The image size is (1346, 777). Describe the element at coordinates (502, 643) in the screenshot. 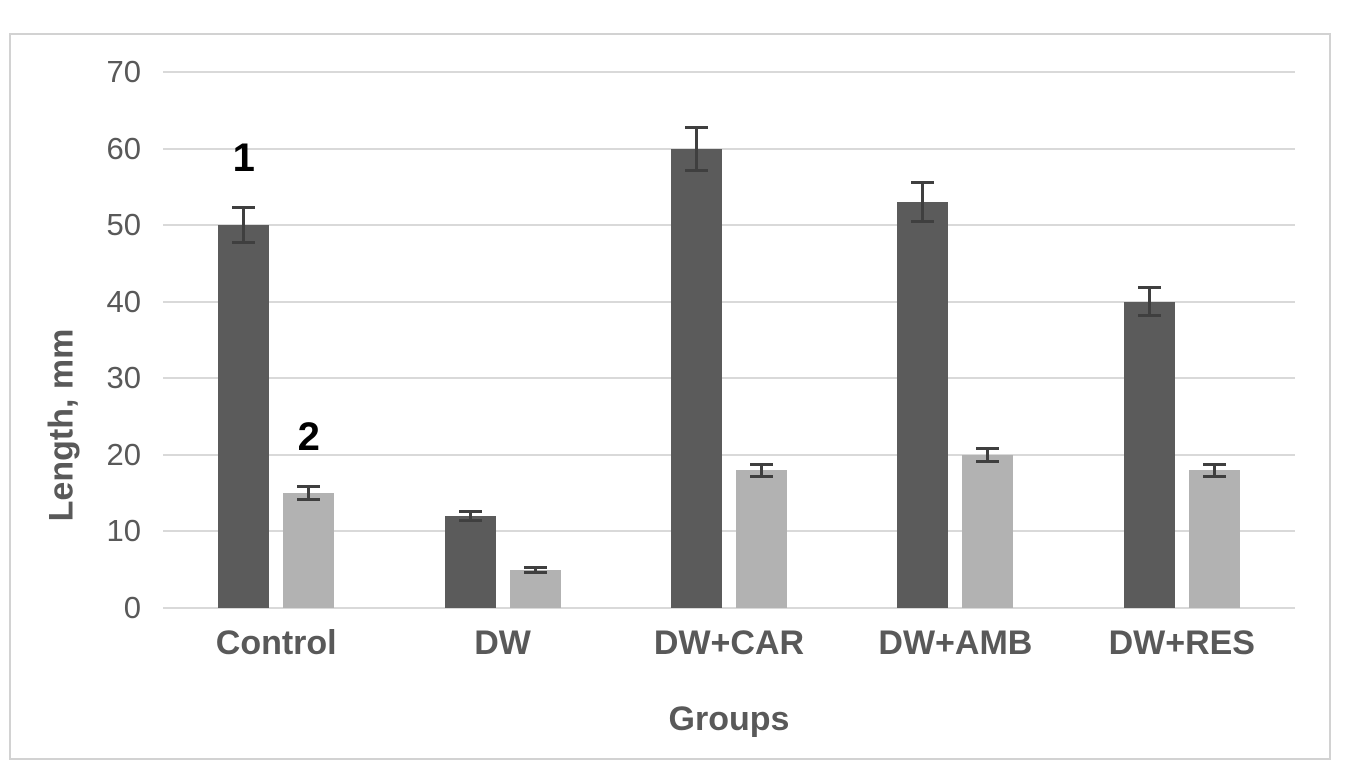

I see `x-category-label: DW` at that location.